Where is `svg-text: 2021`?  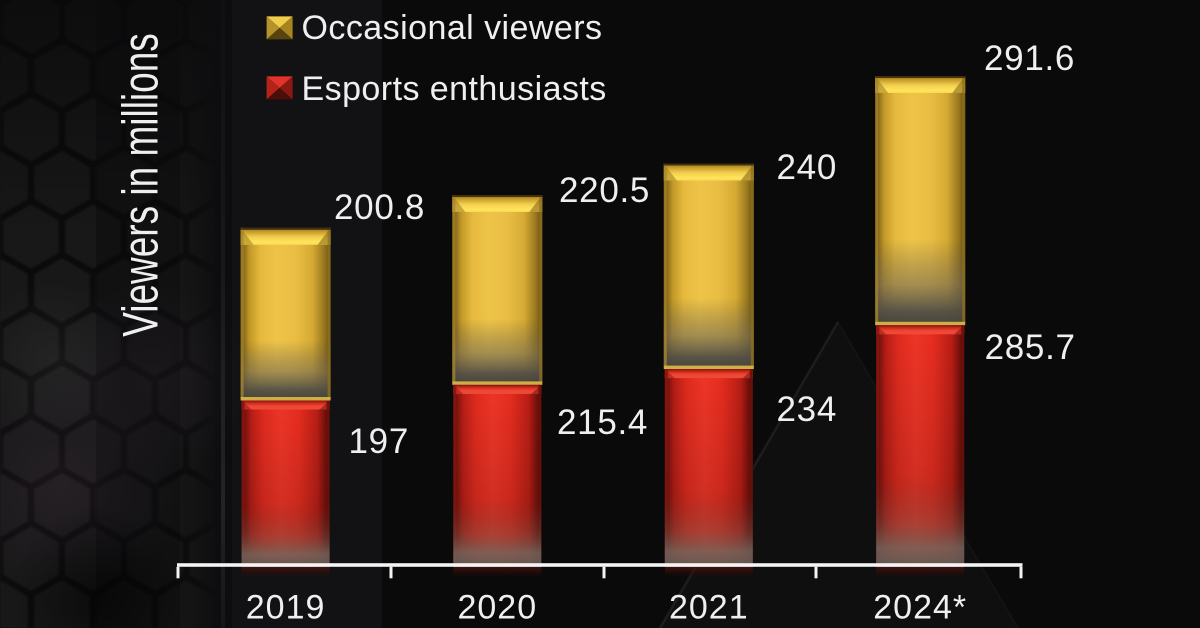 svg-text: 2021 is located at coordinates (709, 608).